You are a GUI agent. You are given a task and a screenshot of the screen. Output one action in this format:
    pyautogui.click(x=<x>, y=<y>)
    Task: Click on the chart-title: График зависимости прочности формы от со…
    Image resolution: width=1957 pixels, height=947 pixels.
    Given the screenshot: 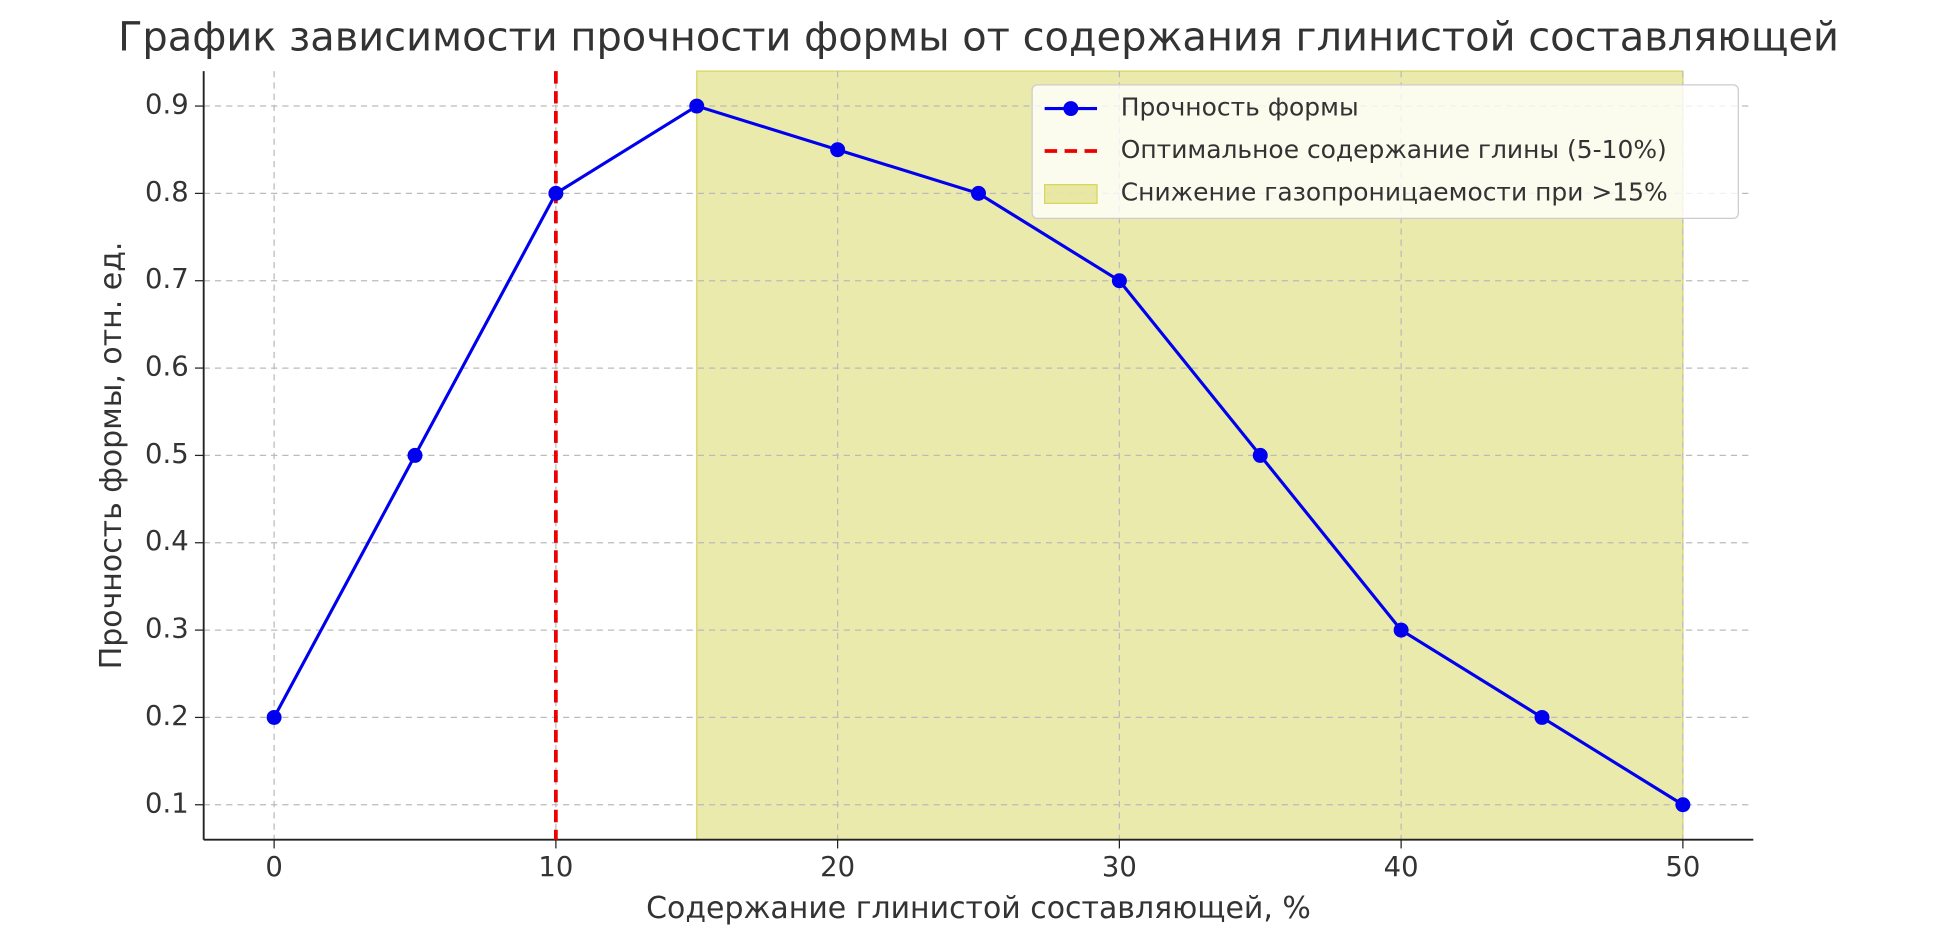 What is the action you would take?
    pyautogui.click(x=978, y=37)
    